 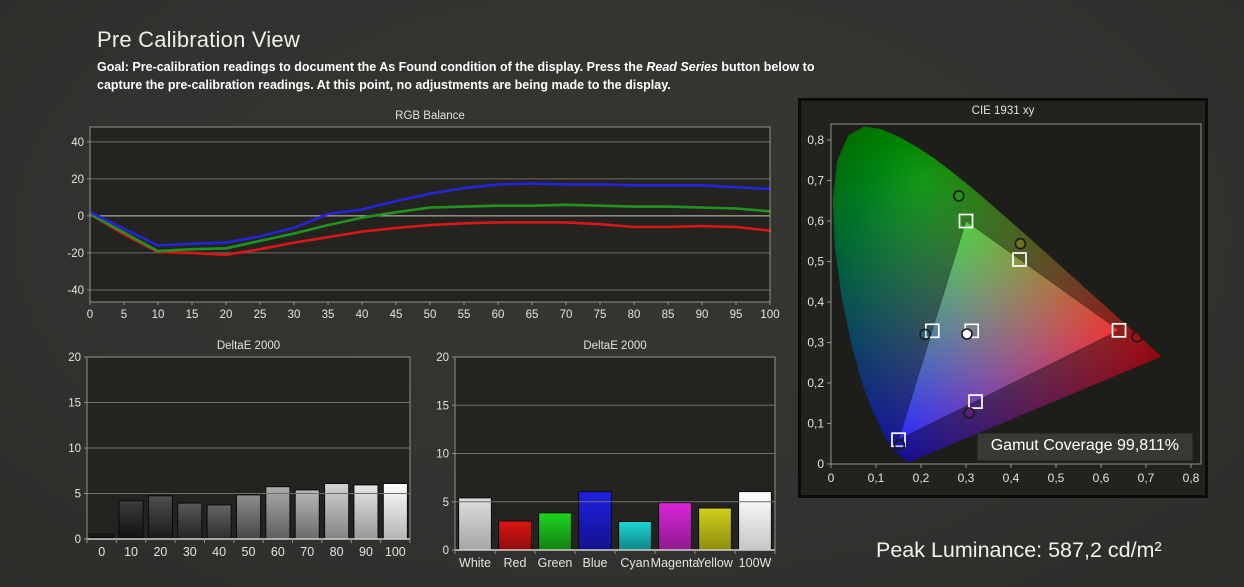 I want to click on axis-tick-label: 85, so click(x=668, y=315).